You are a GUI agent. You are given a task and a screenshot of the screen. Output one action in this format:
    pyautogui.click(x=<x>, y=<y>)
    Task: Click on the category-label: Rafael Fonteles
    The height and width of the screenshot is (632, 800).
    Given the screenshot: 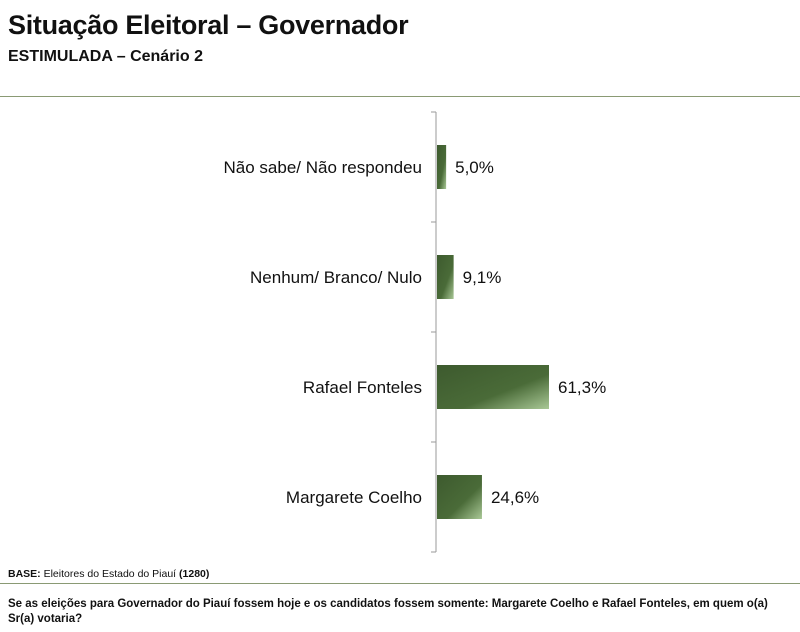 What is the action you would take?
    pyautogui.click(x=362, y=387)
    